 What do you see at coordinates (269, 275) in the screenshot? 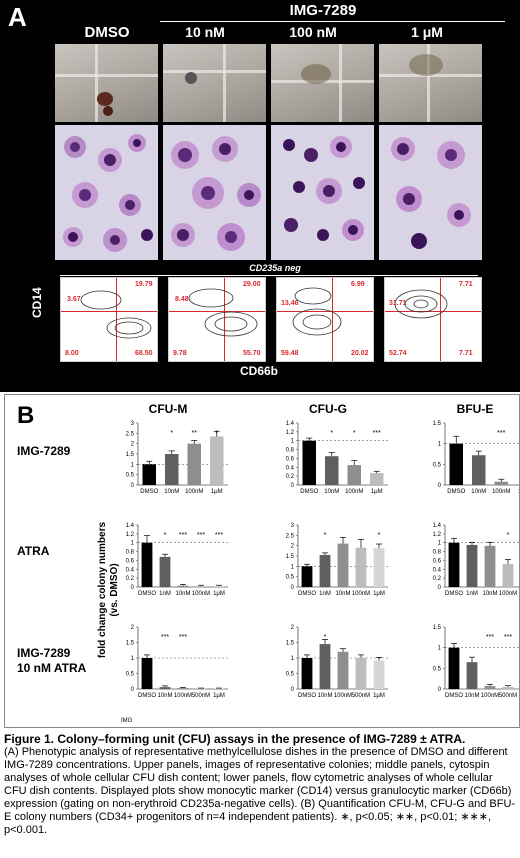
I see `flow-header-rule` at bounding box center [269, 275].